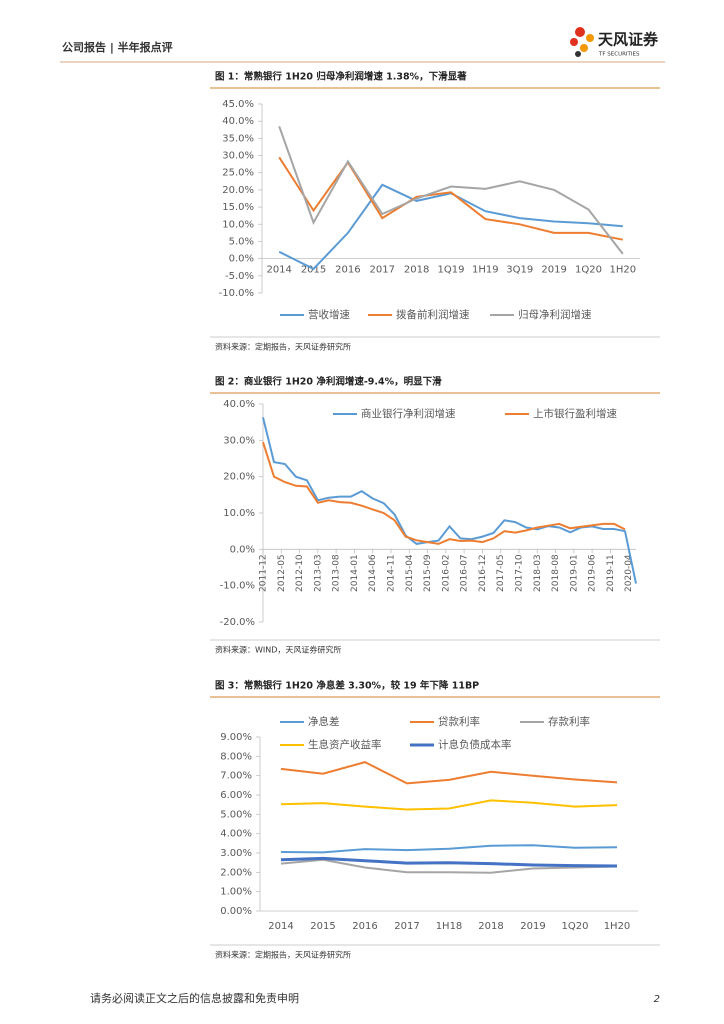 This screenshot has height=1024, width=724. I want to click on legend-label: 计息负债成本率, so click(475, 744).